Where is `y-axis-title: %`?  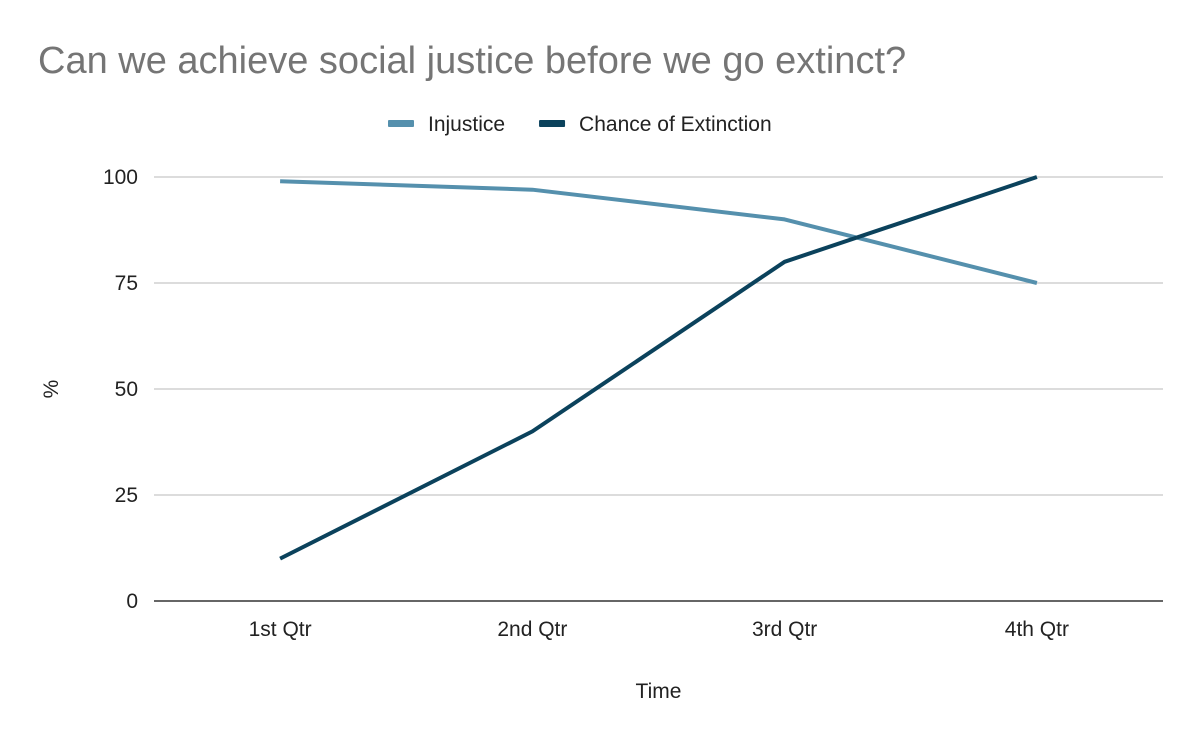 y-axis-title: % is located at coordinates (51, 389).